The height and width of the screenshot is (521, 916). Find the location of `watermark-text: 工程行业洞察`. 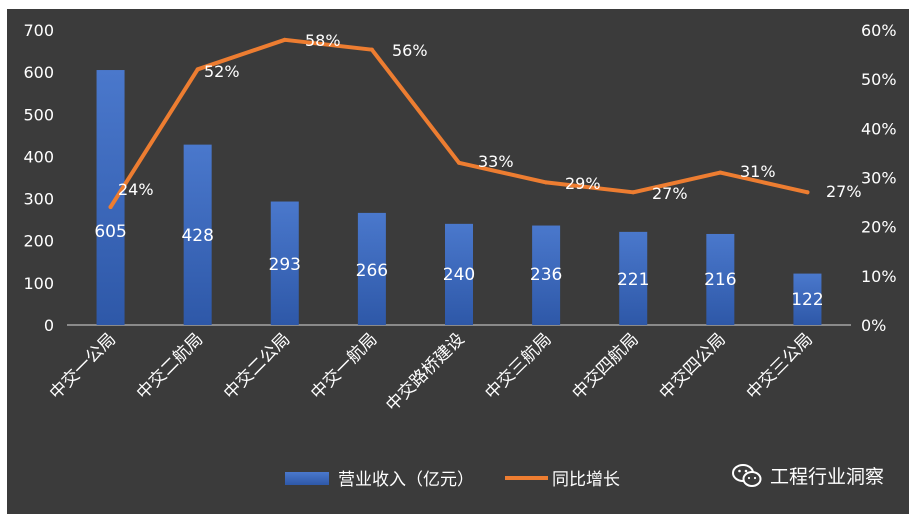

watermark-text: 工程行业洞察 is located at coordinates (826, 477).